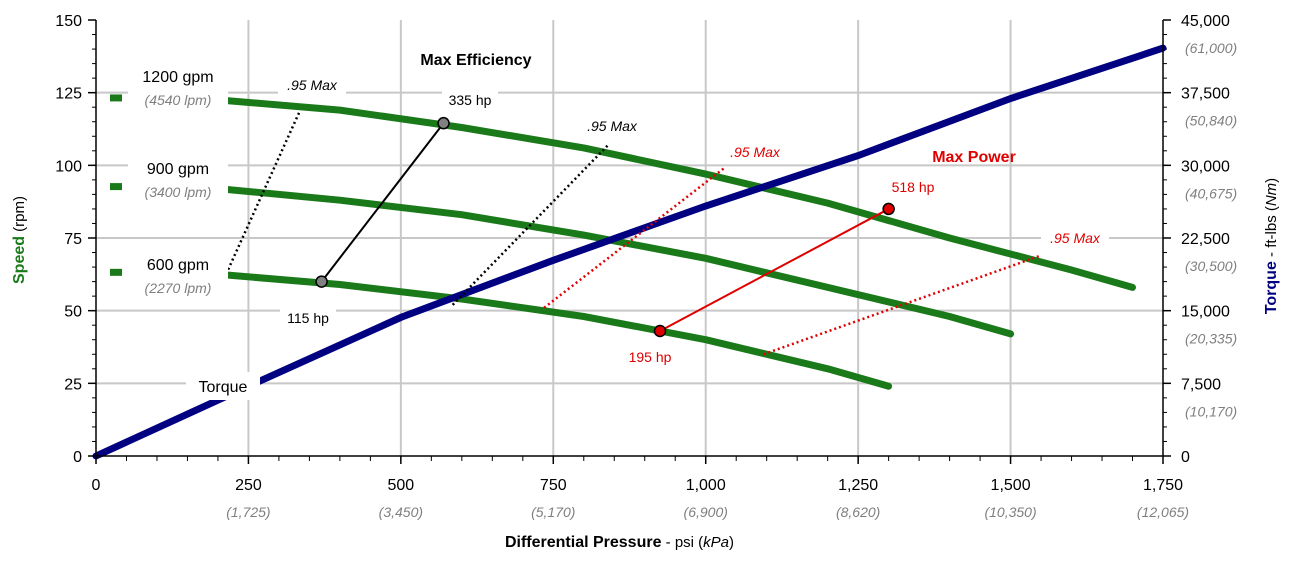 Image resolution: width=1289 pixels, height=569 pixels. What do you see at coordinates (731, 542) in the screenshot?
I see `x-axis-title-close: )` at bounding box center [731, 542].